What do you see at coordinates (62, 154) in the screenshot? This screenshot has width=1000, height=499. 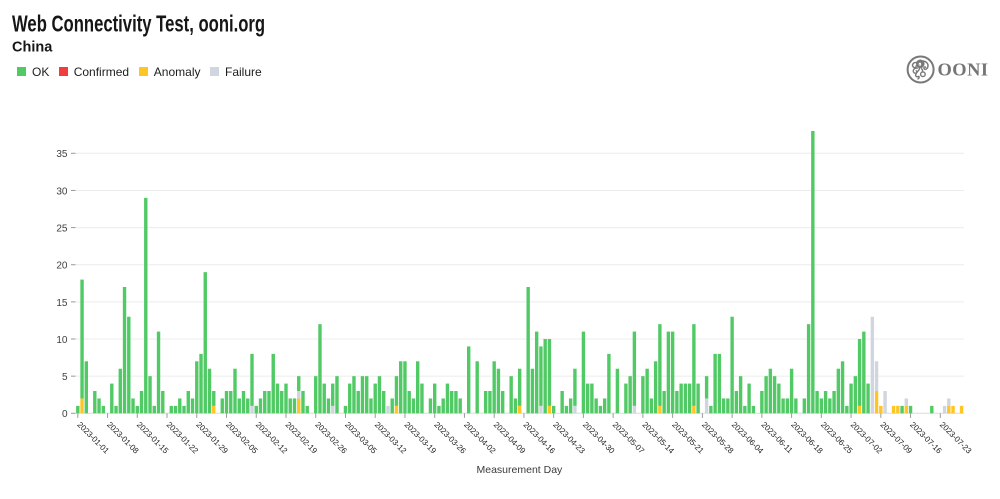 I see `svg-text: 35` at bounding box center [62, 154].